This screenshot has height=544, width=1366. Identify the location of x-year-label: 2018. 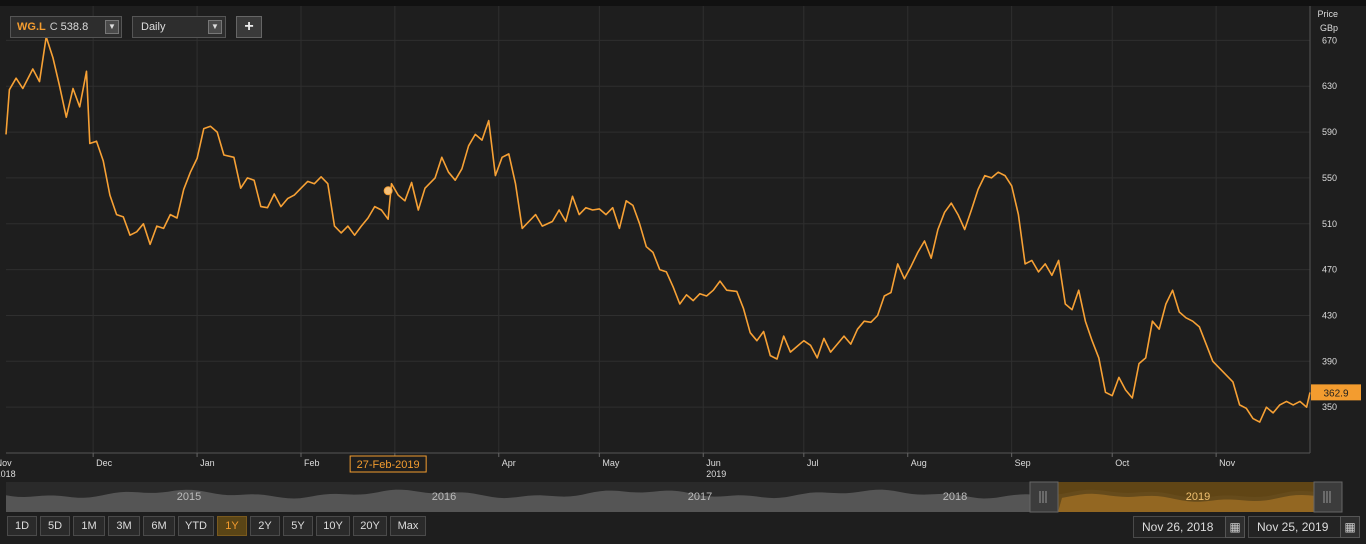
(8, 474).